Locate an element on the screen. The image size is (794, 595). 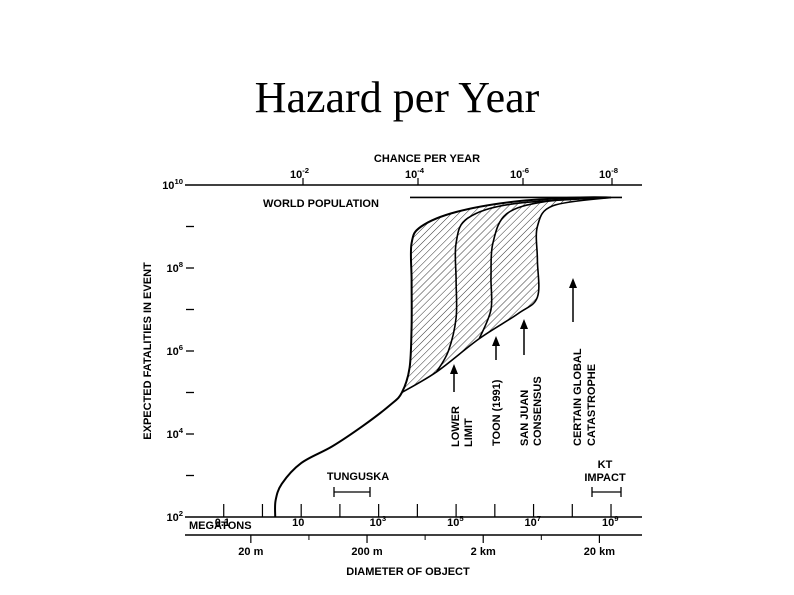
toon-label: TOON (1991) is located at coordinates (497, 412).